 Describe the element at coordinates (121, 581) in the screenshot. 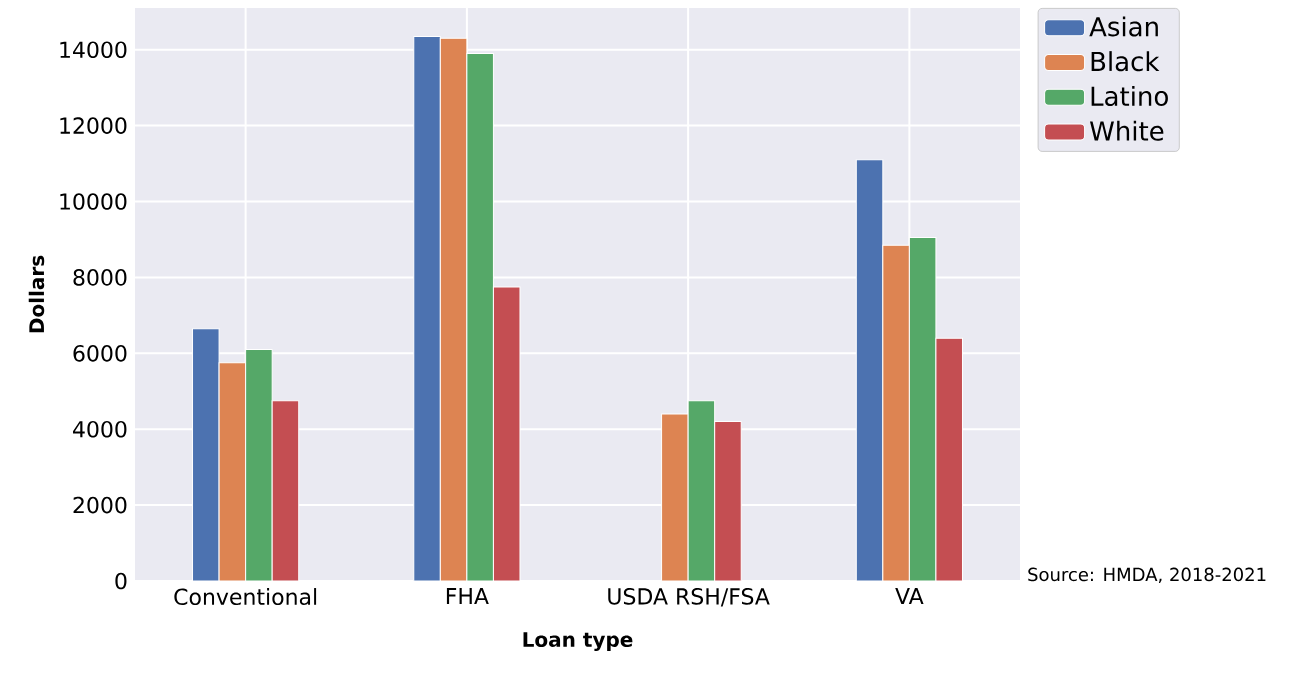

I see `y-tick-label: 0` at that location.